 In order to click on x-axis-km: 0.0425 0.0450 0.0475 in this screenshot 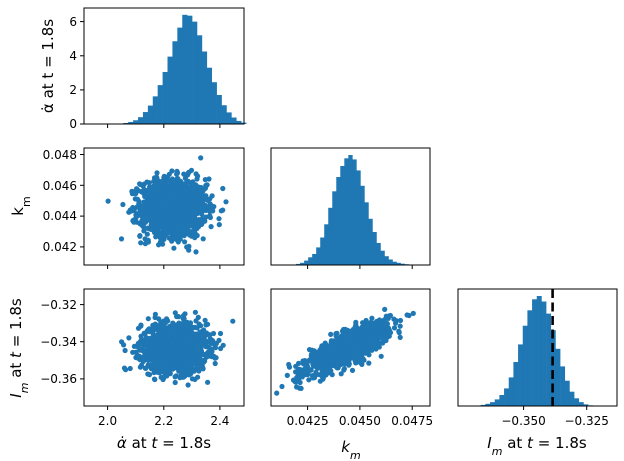, I will do `click(360, 417)`.